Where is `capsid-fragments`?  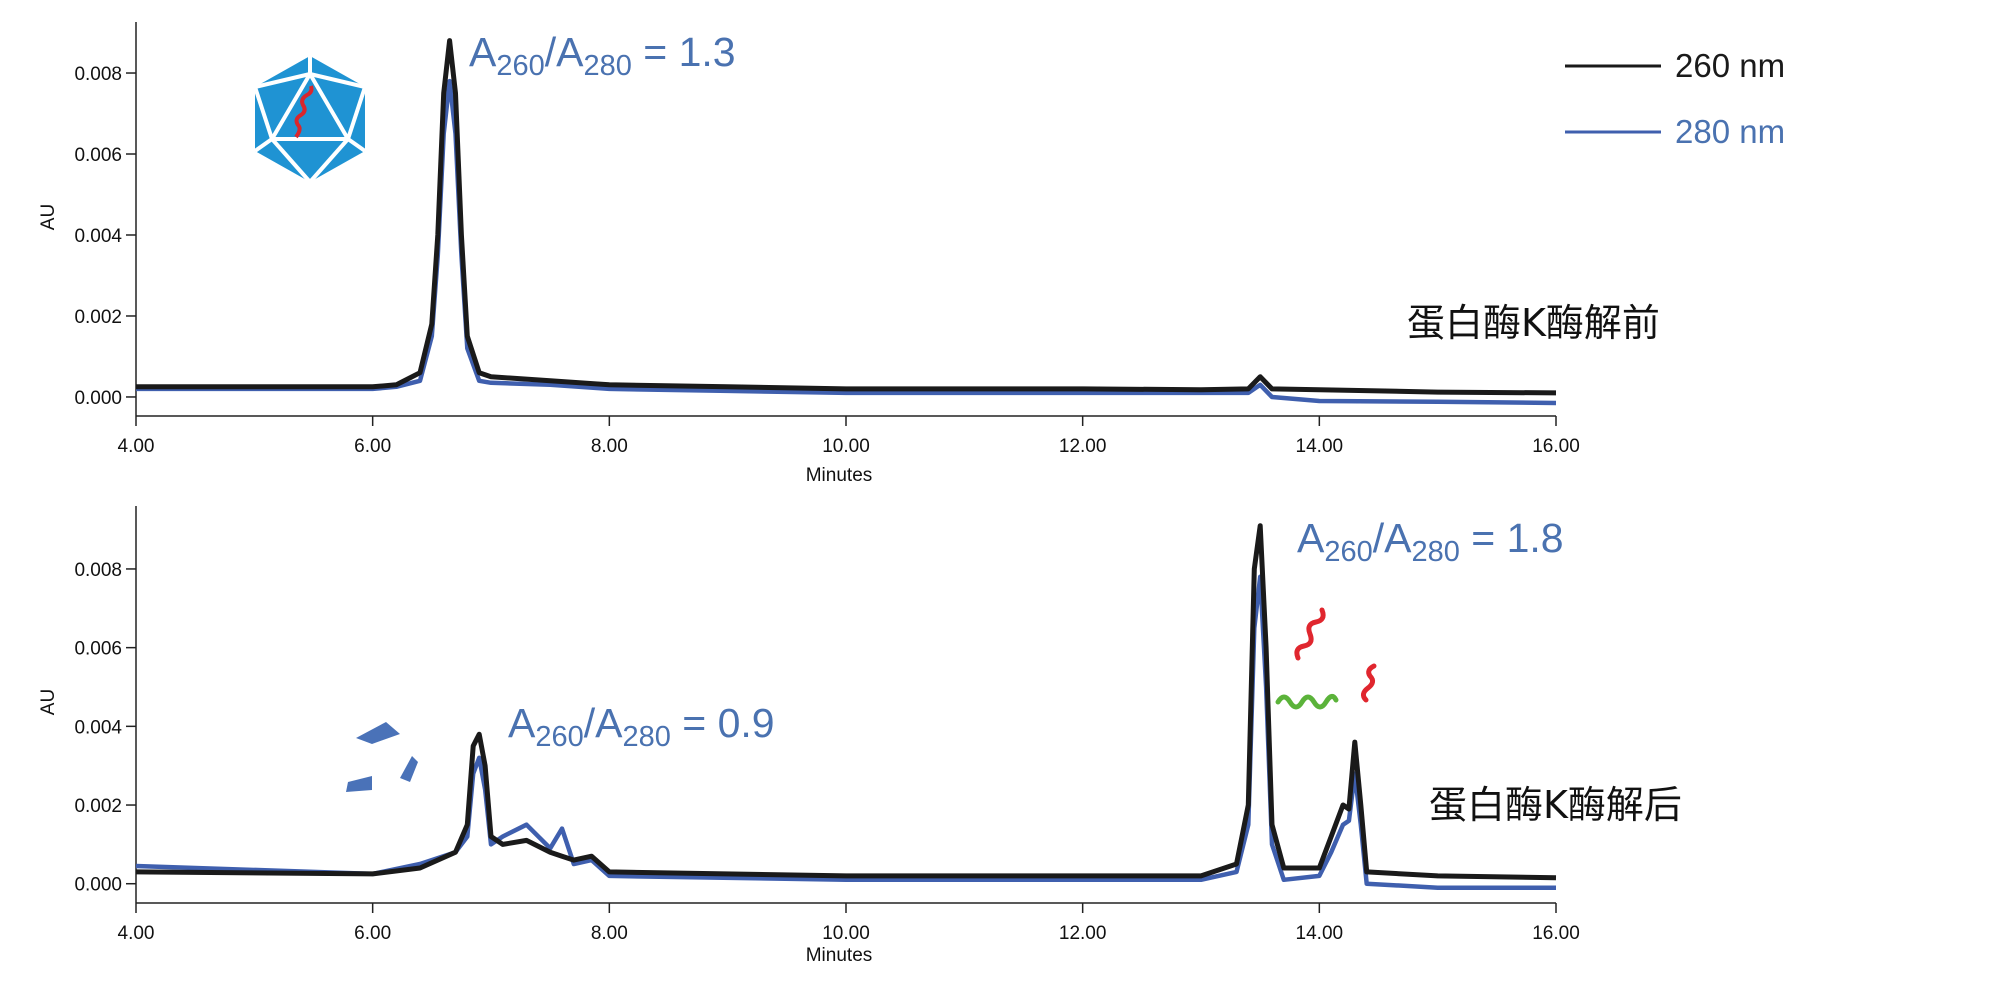 capsid-fragments is located at coordinates (382, 757).